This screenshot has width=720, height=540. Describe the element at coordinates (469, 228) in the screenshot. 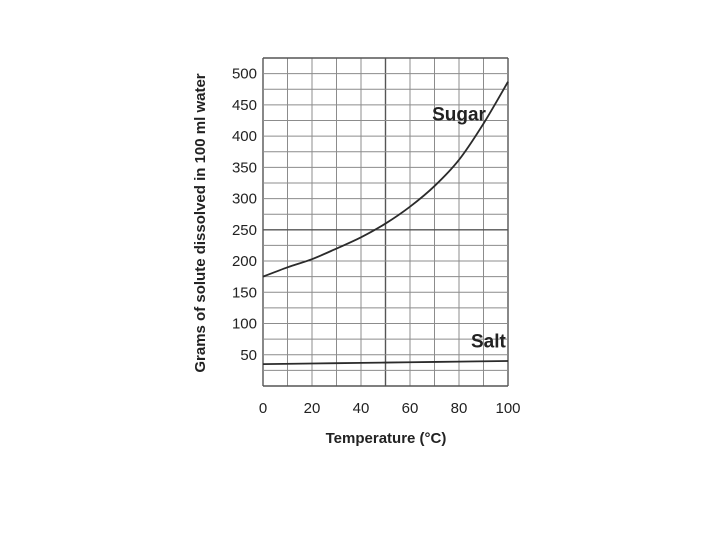

I see `series-labels: Sugar Salt` at that location.